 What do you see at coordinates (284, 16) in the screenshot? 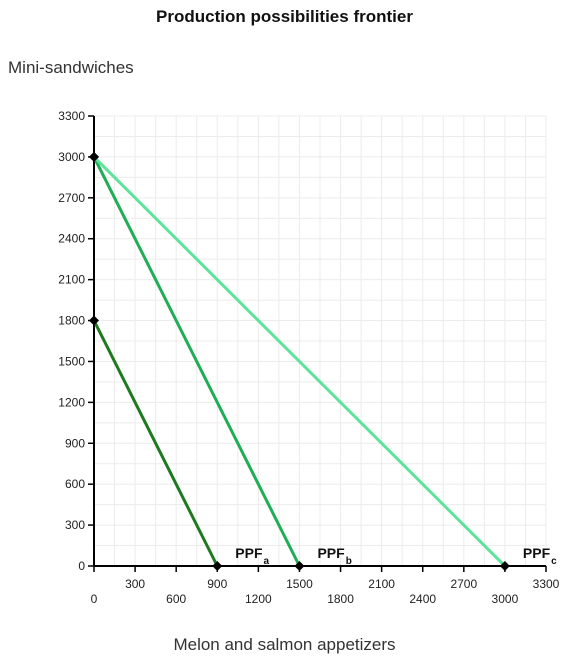
I see `chart-title: Production possibilities frontier` at bounding box center [284, 16].